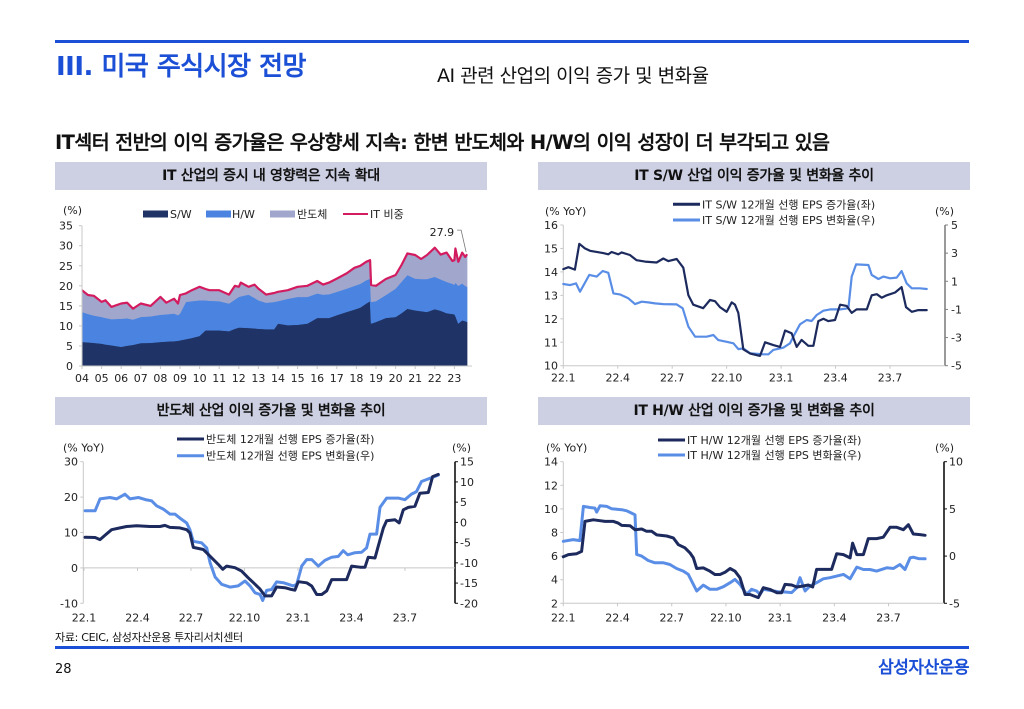 The image size is (1024, 709). What do you see at coordinates (141, 378) in the screenshot?
I see `x-tick-label: 07` at bounding box center [141, 378].